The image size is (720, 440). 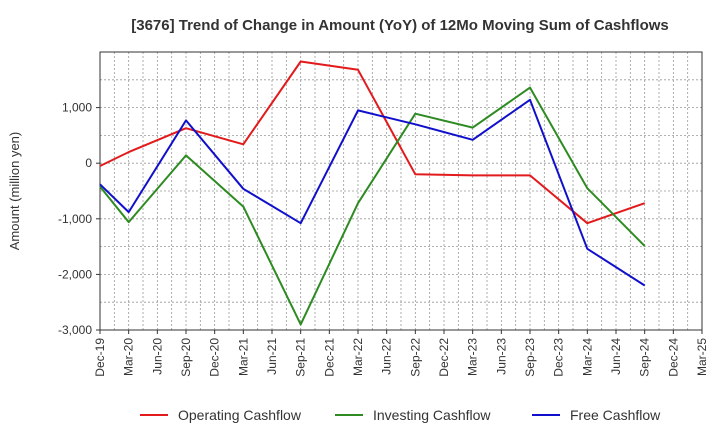 What do you see at coordinates (301, 357) in the screenshot?
I see `x-tick-label: Sep-21` at bounding box center [301, 357].